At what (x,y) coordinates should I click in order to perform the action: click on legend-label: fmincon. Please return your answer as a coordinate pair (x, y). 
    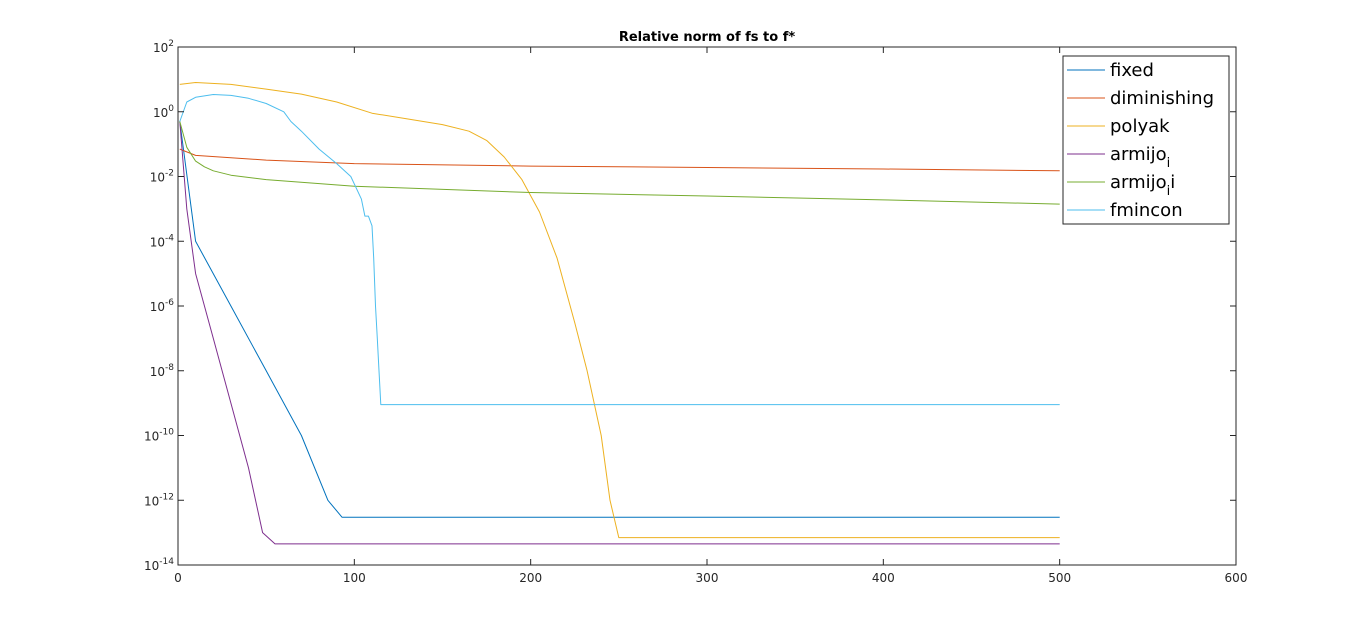
    Looking at the image, I should click on (1146, 210).